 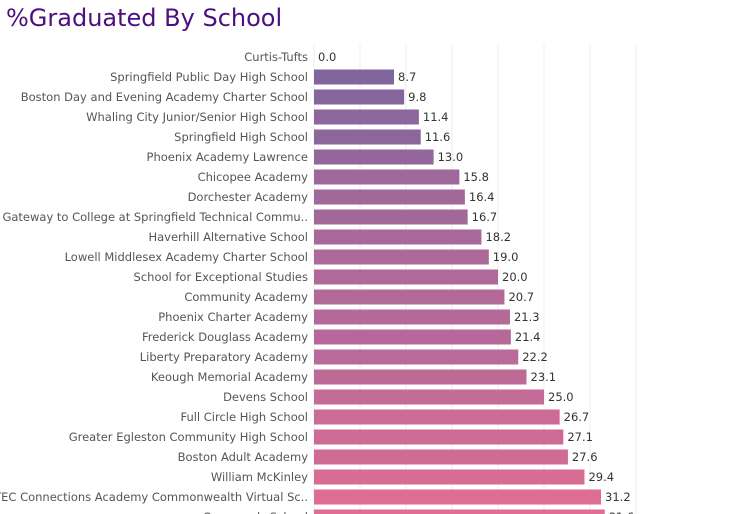 I want to click on value-label: 19.0, so click(x=506, y=257).